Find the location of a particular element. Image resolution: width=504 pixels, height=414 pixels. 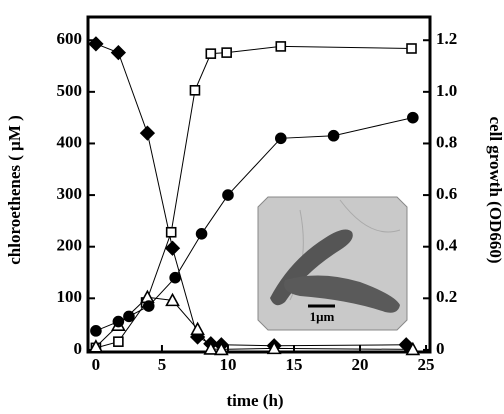

y2-tick-label: 0.6 is located at coordinates (446, 193).